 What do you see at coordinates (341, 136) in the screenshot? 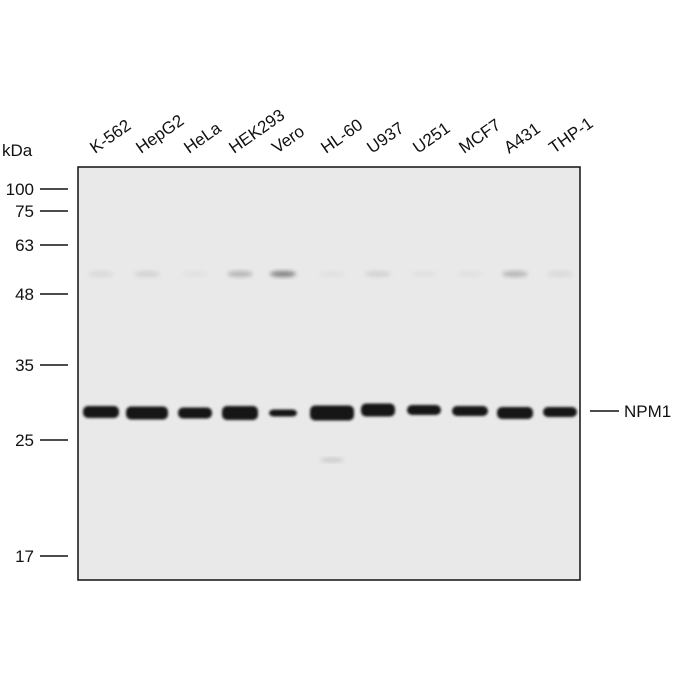
I see `lane-label: HL-60` at bounding box center [341, 136].